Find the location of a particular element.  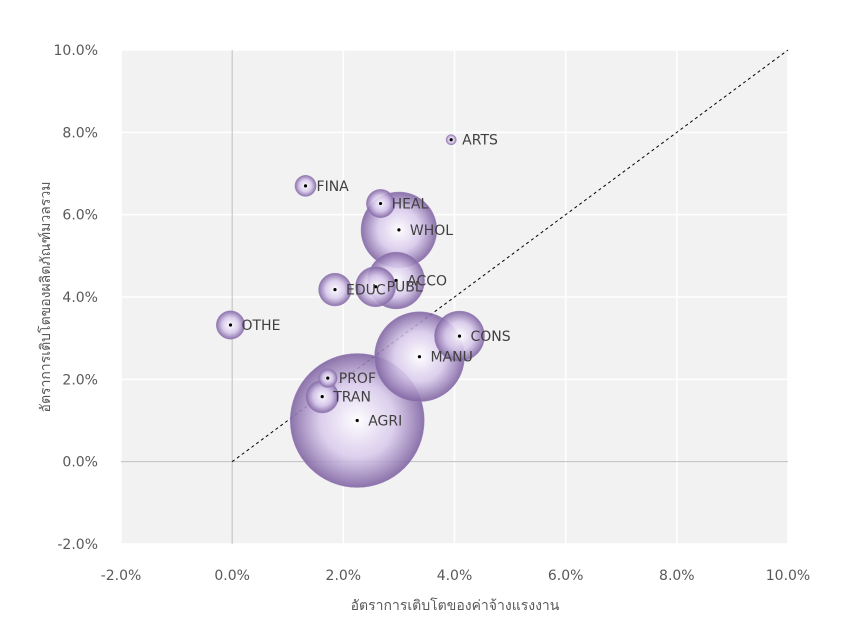

y-tick-label: 2.0% is located at coordinates (80, 380).